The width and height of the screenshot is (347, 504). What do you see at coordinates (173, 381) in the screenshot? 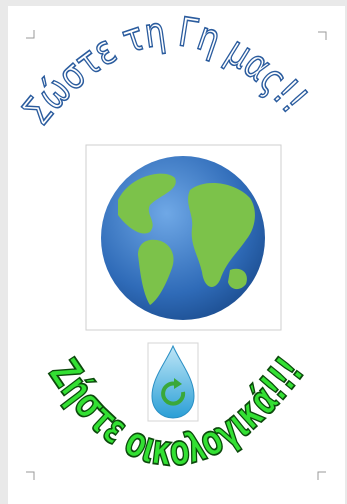
I see `drop-icon` at bounding box center [173, 381].